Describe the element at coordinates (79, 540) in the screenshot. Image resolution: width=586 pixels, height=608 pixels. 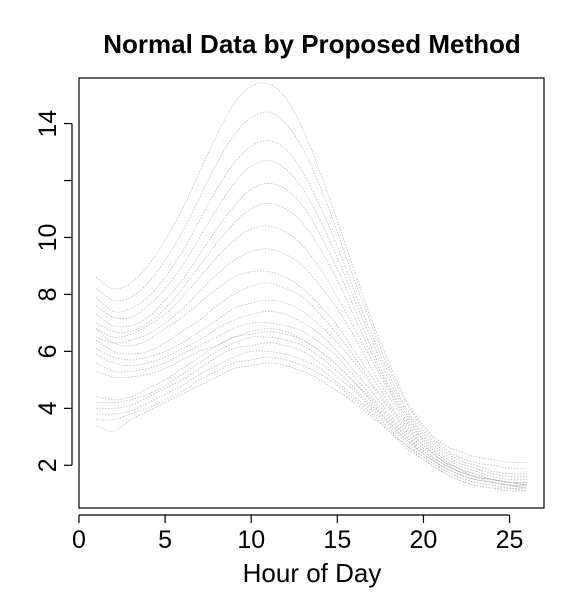
I see `x-tick-label: 0` at that location.